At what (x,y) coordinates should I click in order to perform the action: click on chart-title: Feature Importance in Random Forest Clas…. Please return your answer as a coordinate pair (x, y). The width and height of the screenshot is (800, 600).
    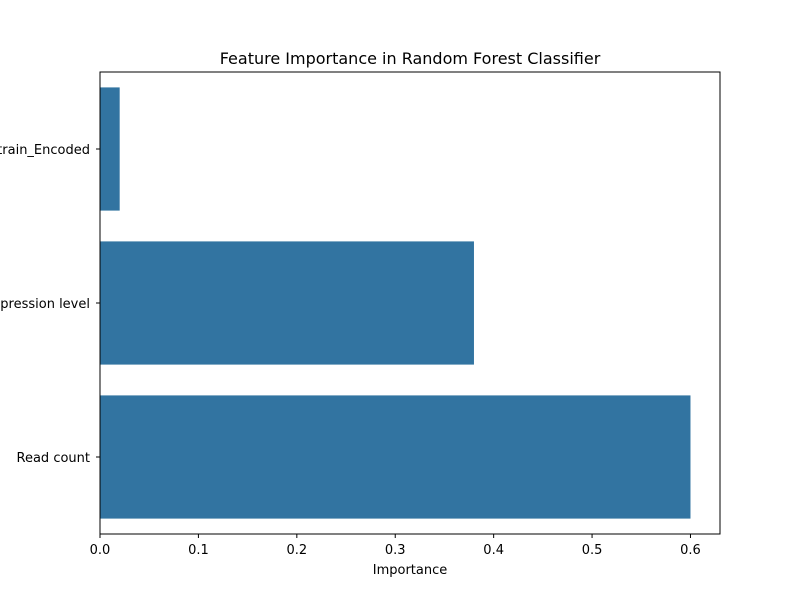
    Looking at the image, I should click on (410, 58).